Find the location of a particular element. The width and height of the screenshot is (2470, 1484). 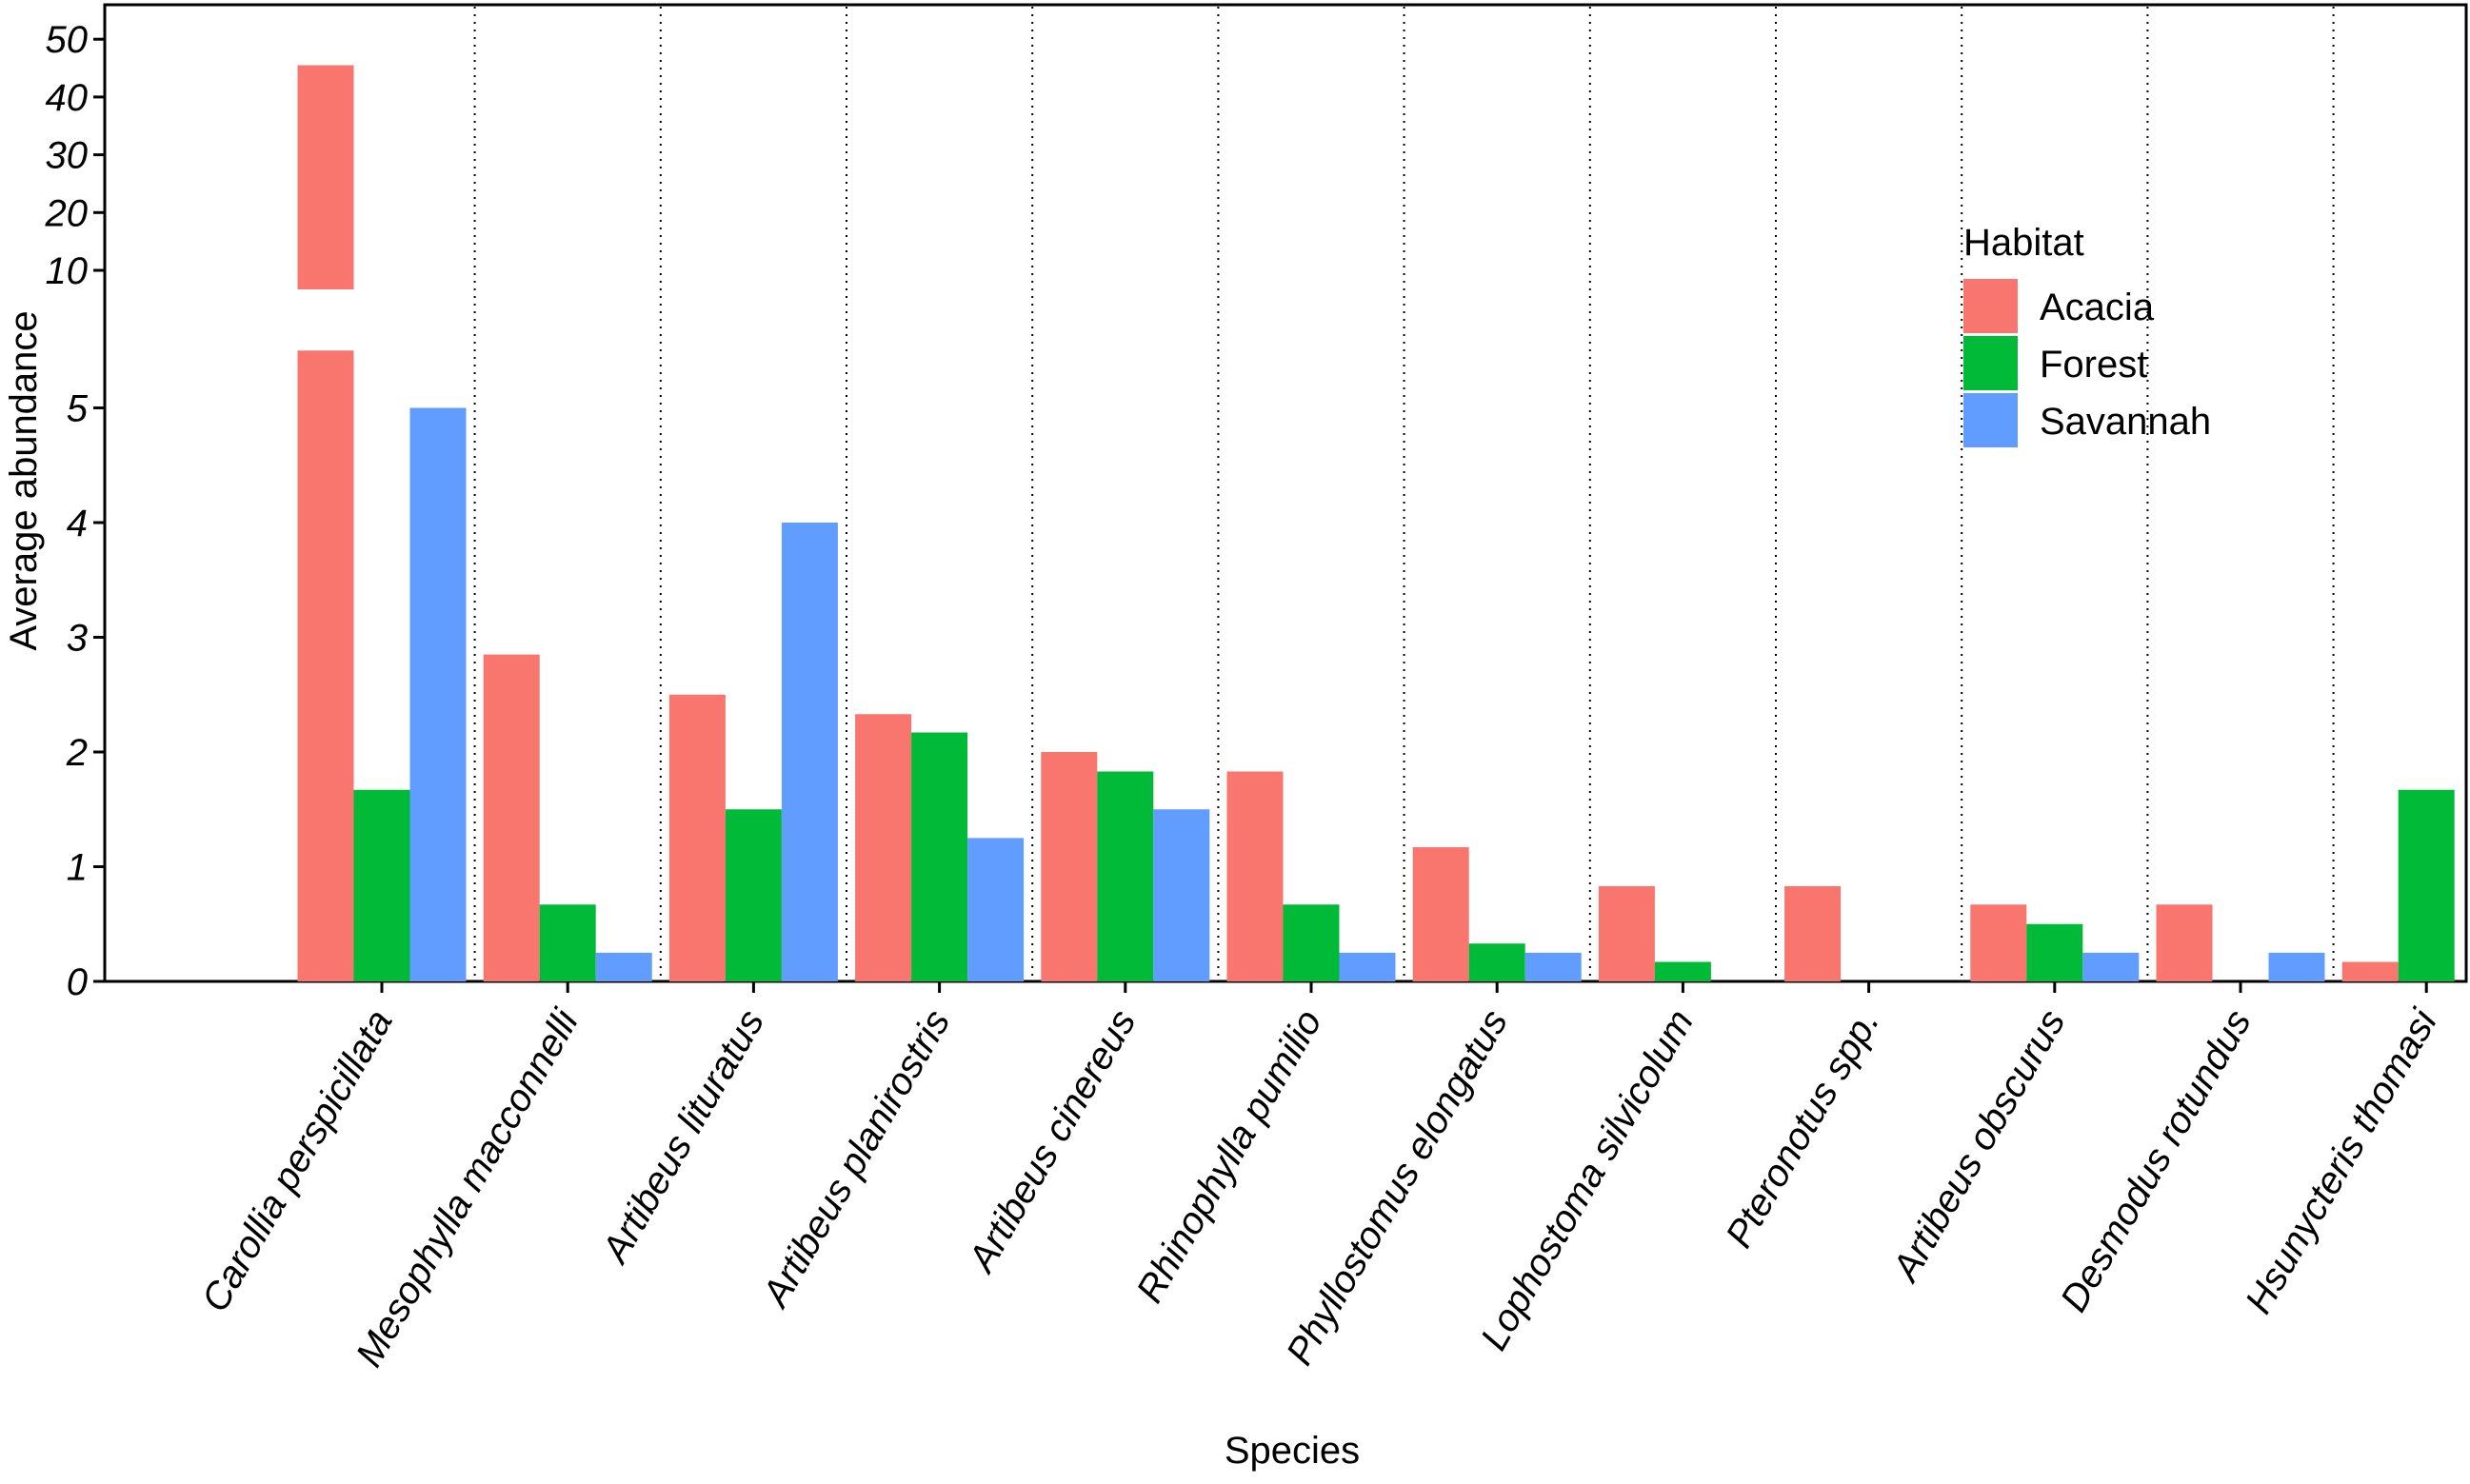

y-tick-label: 10 is located at coordinates (67, 271).